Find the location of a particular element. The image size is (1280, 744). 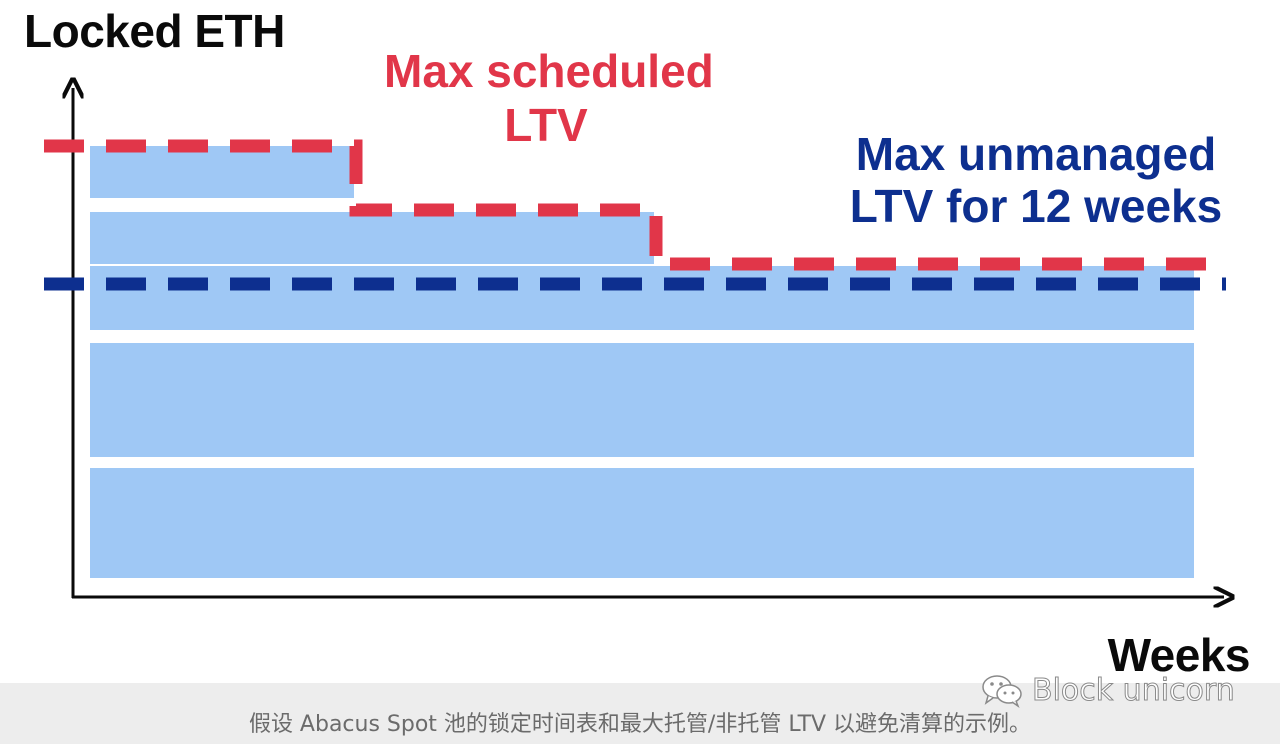

caption-bar is located at coordinates (640, 713).